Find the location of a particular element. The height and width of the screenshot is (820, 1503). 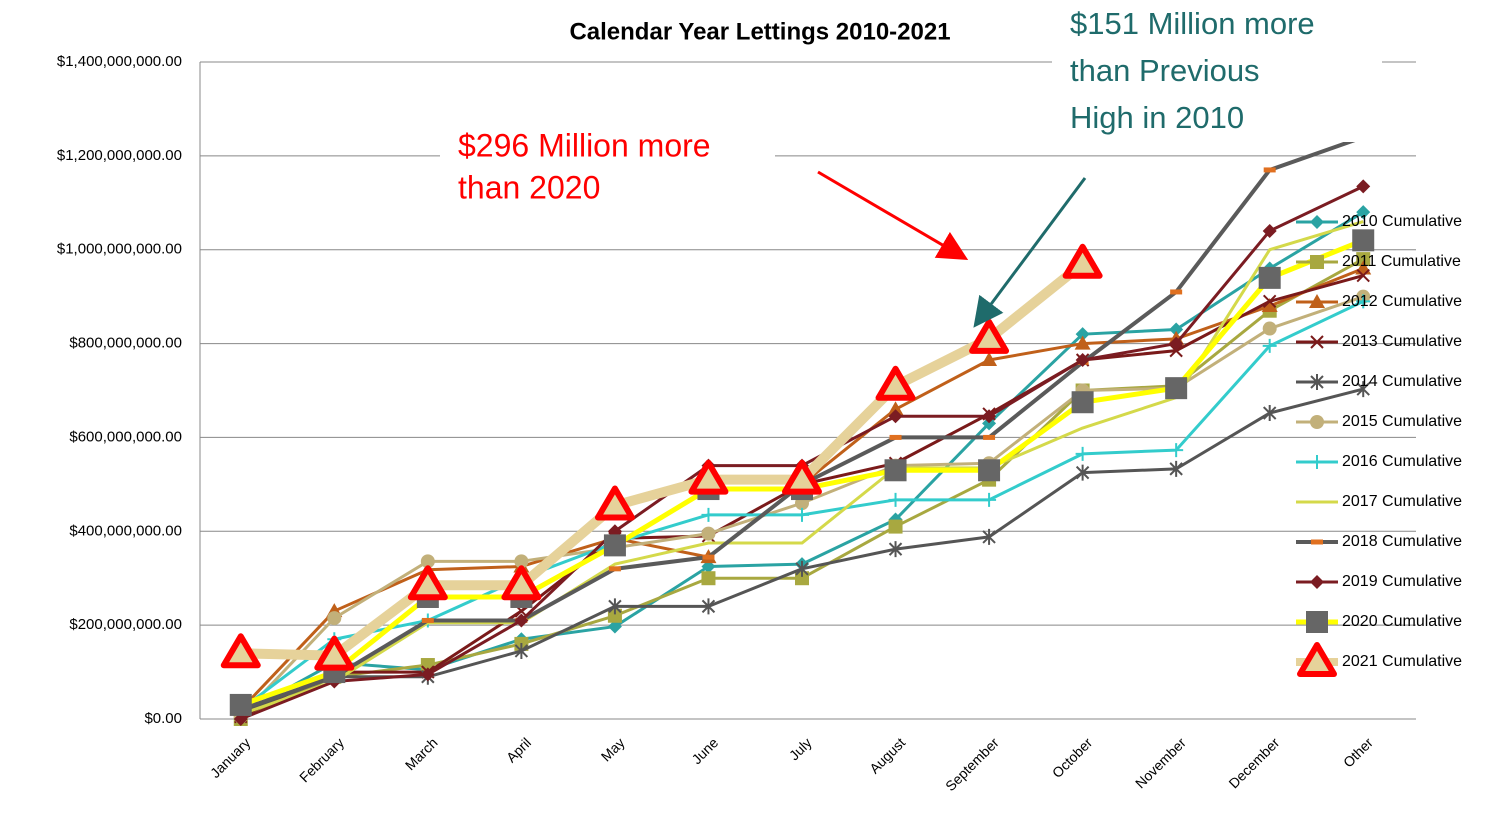

y-tick-label: $400,000,000.00 is located at coordinates (125, 530).